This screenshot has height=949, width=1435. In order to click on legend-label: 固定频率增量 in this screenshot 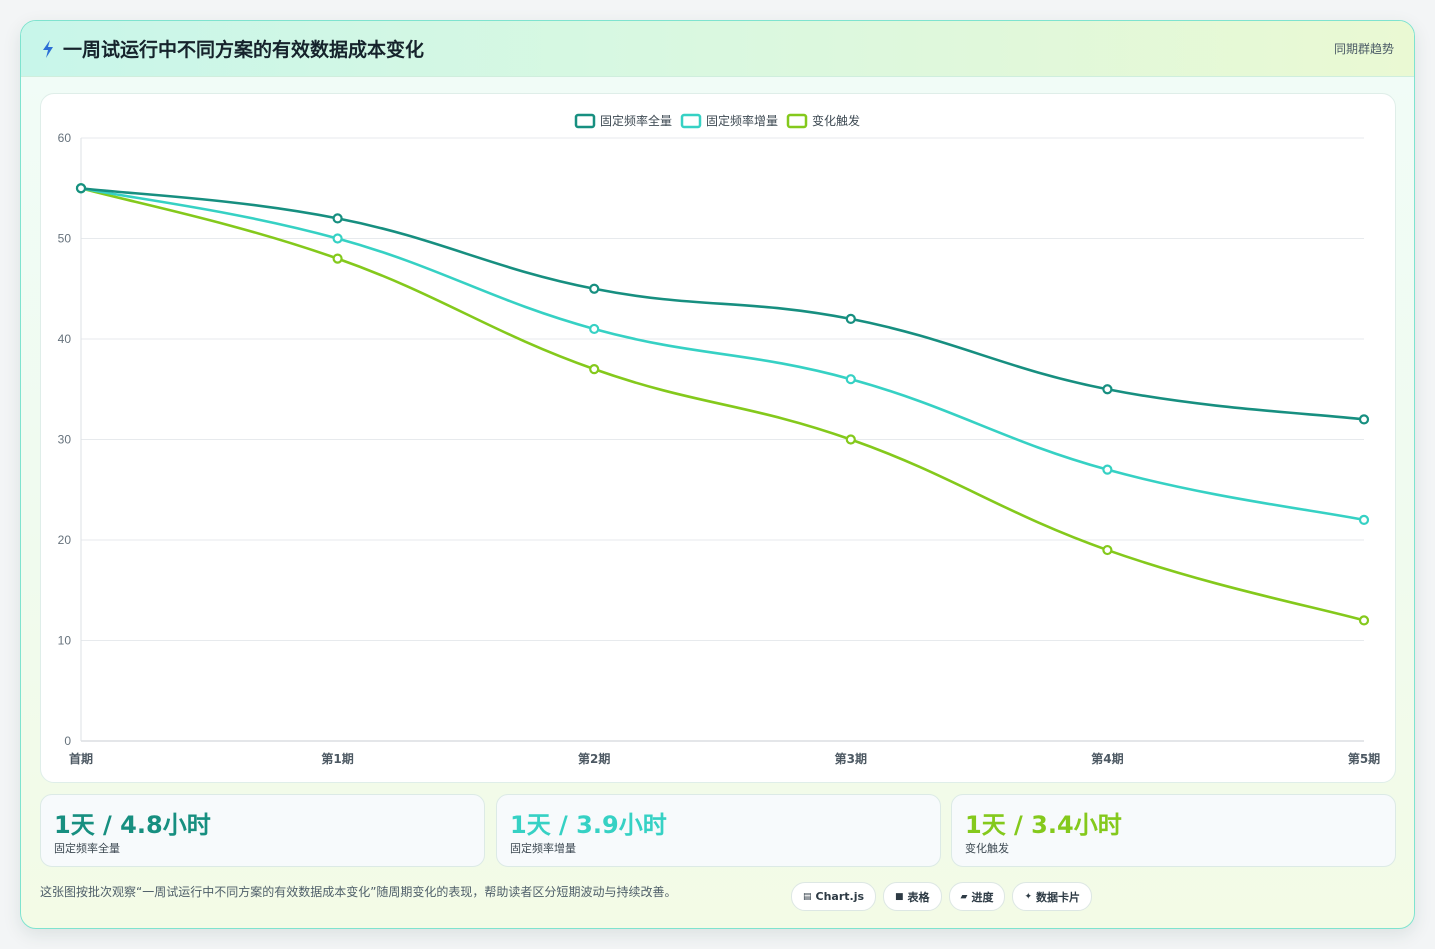, I will do `click(742, 120)`.